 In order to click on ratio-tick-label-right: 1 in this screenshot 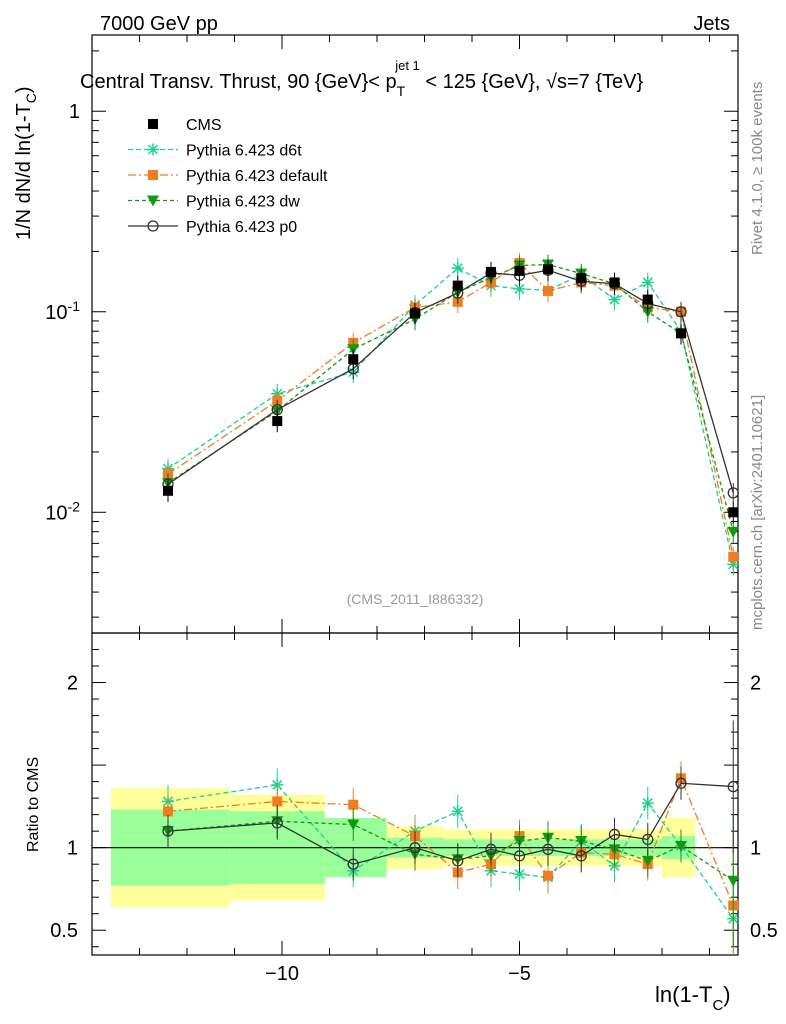, I will do `click(755, 849)`.